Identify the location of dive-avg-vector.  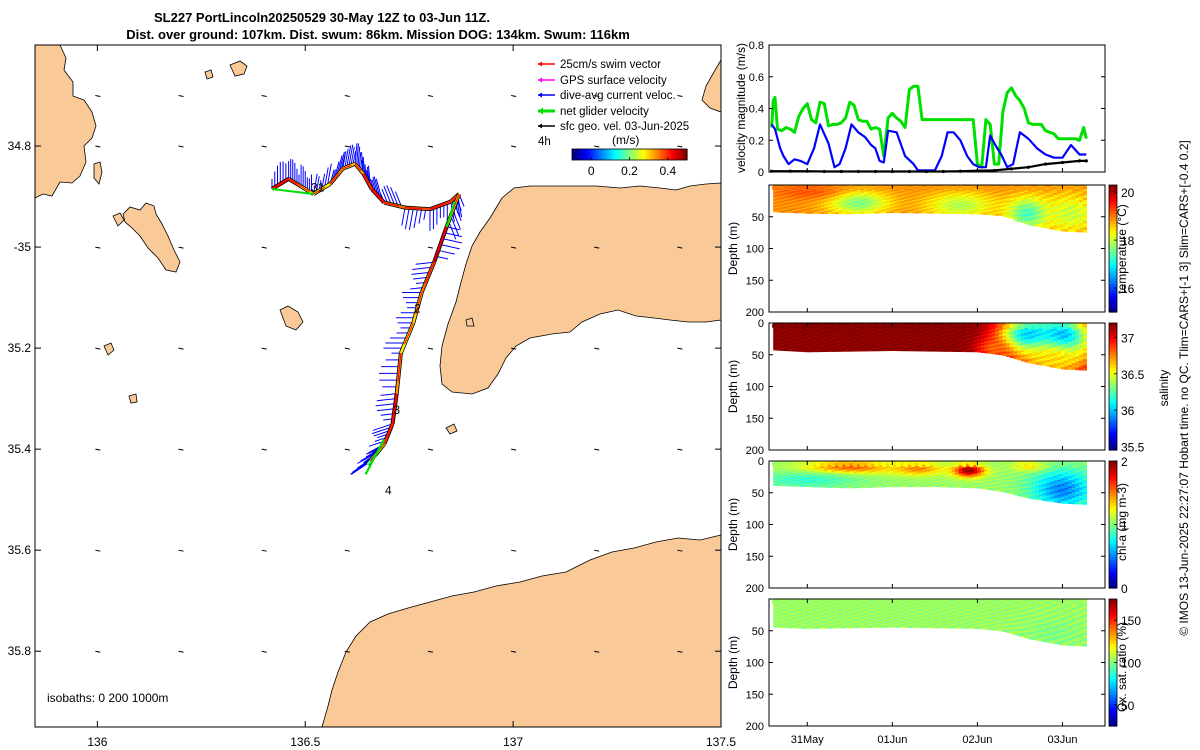
(411, 219).